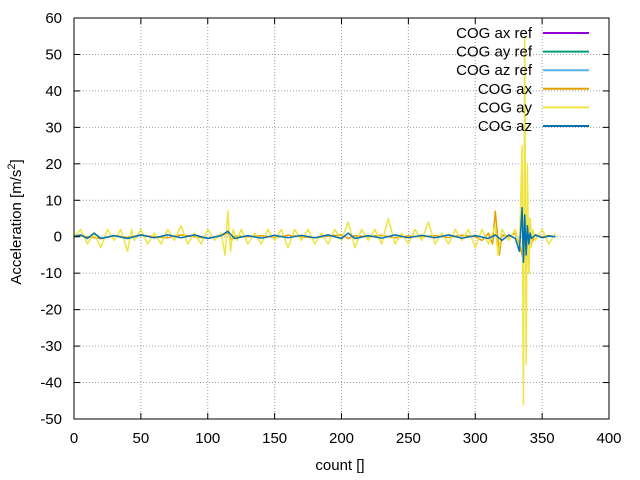 The height and width of the screenshot is (480, 640). What do you see at coordinates (51, 383) in the screenshot?
I see `y-tick-label: -40` at bounding box center [51, 383].